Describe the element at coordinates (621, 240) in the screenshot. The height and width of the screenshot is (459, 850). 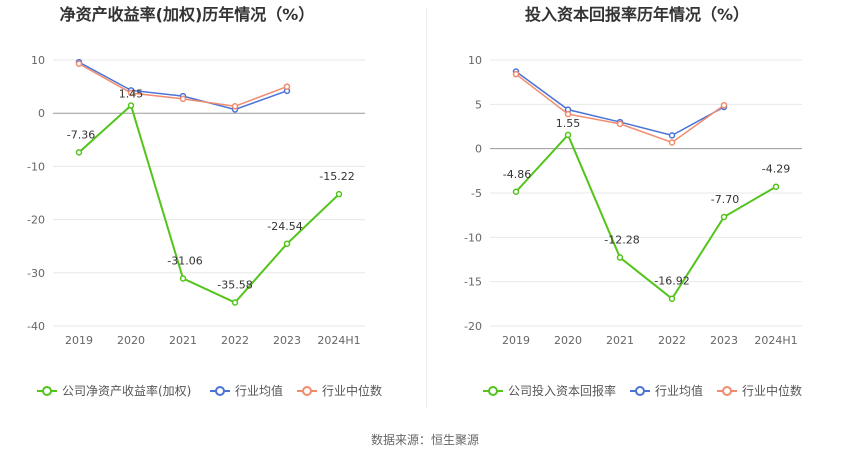
I see `chart2-data-label: -12.28` at that location.